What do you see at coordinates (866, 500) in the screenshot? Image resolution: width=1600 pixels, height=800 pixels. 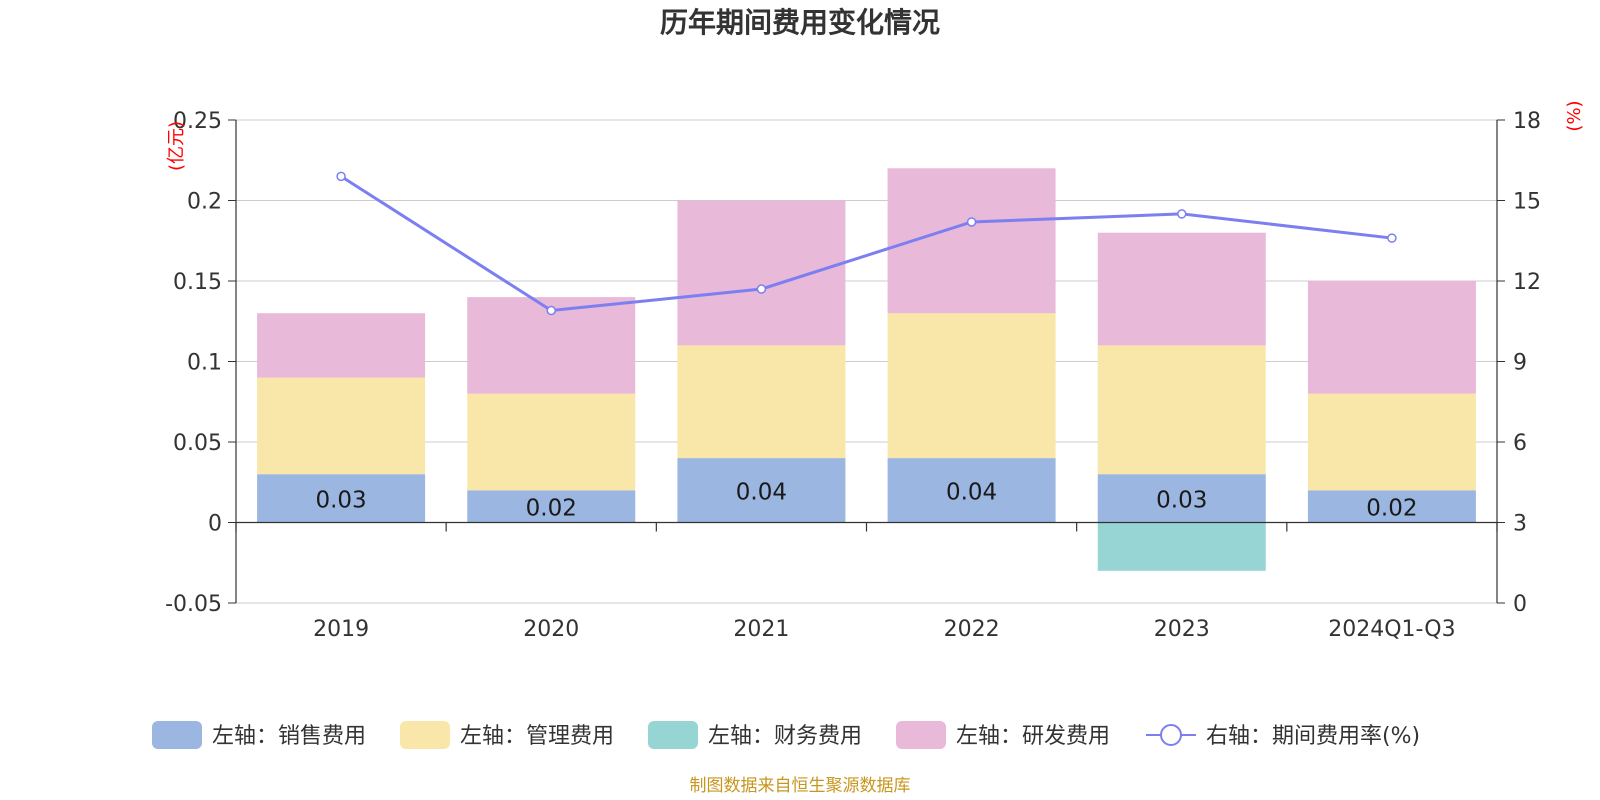 I see `bar-labels: 0.03 0.02 0.04 0.04 0.03 0.02` at bounding box center [866, 500].